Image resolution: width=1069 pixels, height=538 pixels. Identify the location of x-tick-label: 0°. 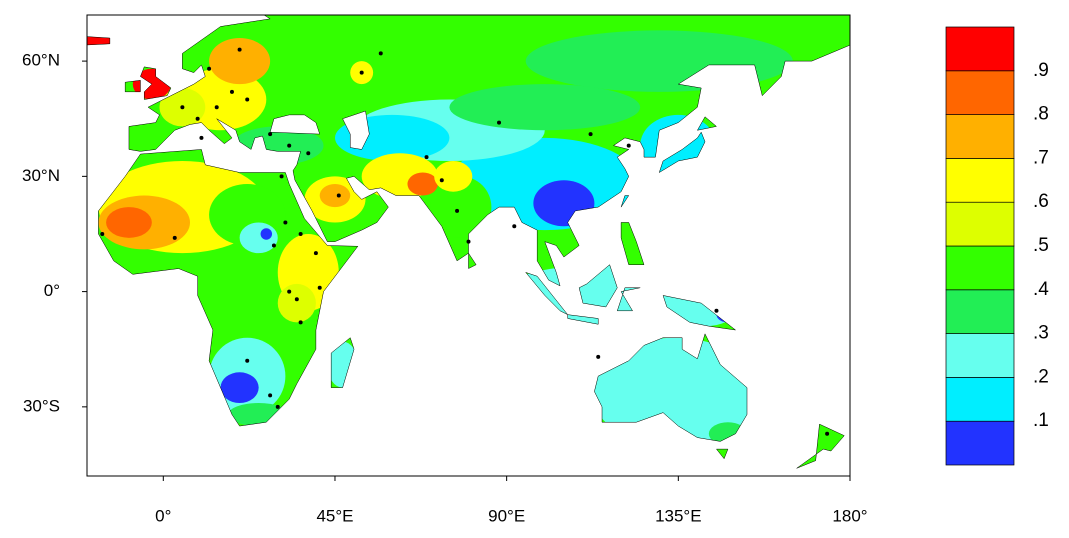
(163, 515).